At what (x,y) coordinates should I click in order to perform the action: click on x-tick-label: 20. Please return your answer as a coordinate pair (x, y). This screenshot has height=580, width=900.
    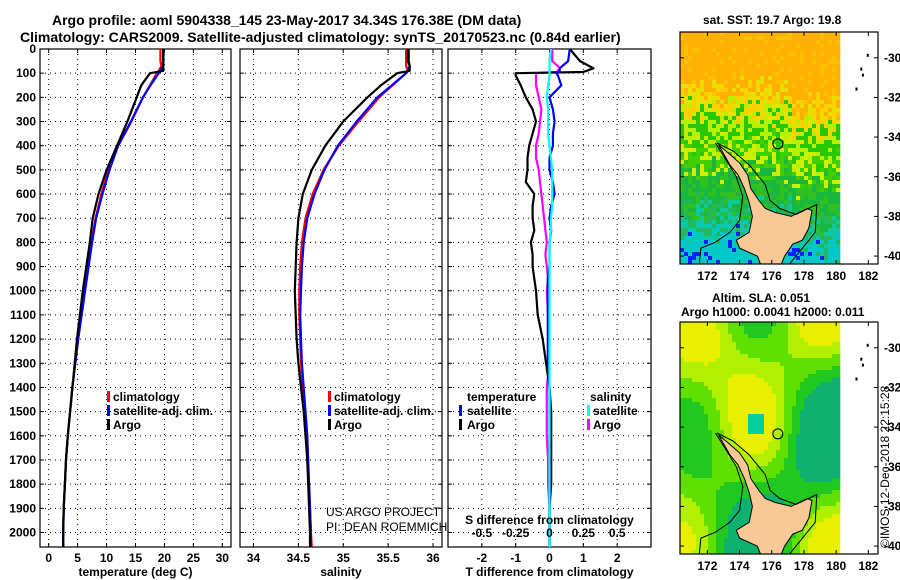
    Looking at the image, I should click on (165, 558).